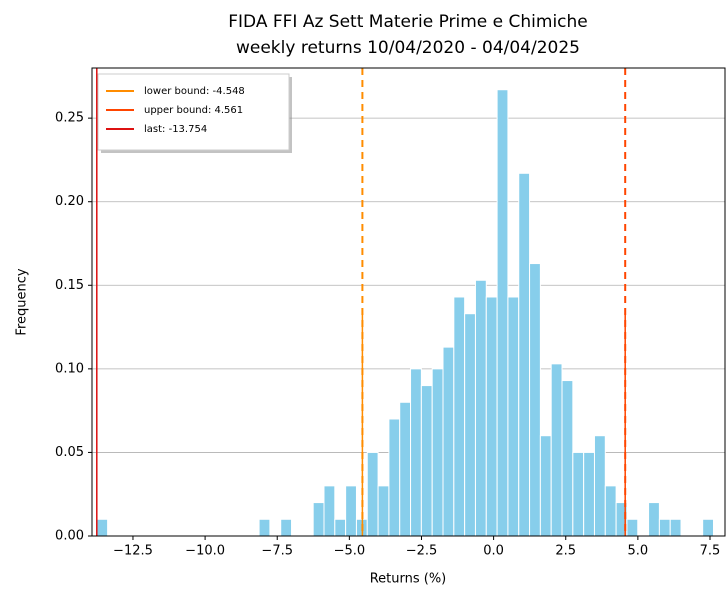 The width and height of the screenshot is (726, 589). What do you see at coordinates (710, 551) in the screenshot?
I see `x-tick-label: 7.5` at bounding box center [710, 551].